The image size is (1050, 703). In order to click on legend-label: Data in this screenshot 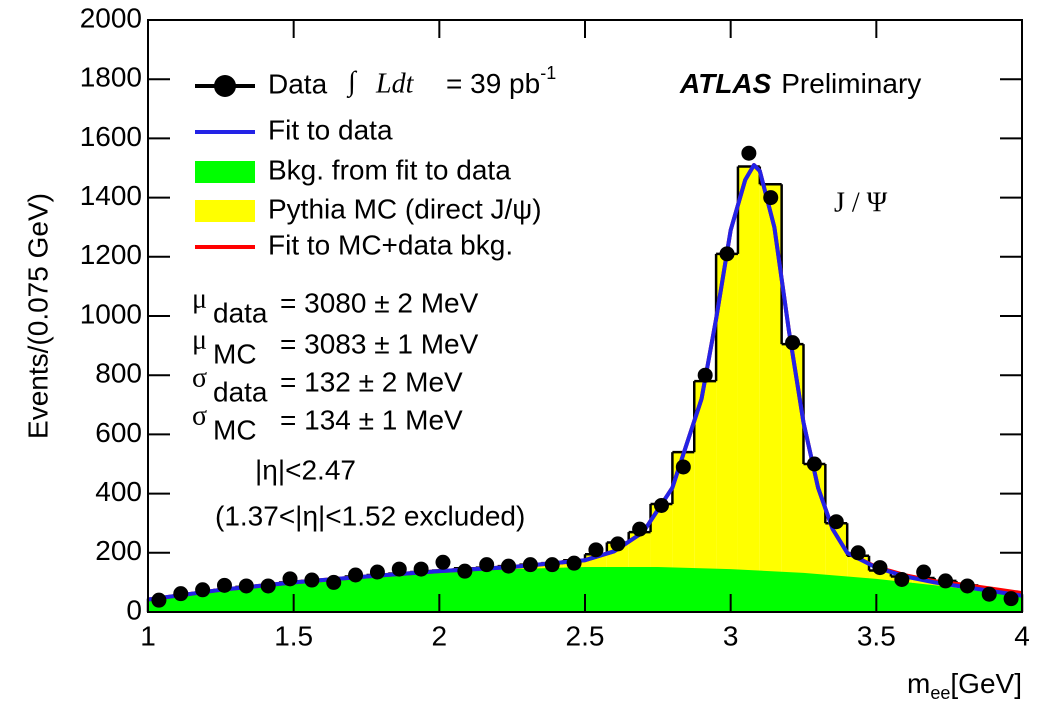, I will do `click(298, 83)`.